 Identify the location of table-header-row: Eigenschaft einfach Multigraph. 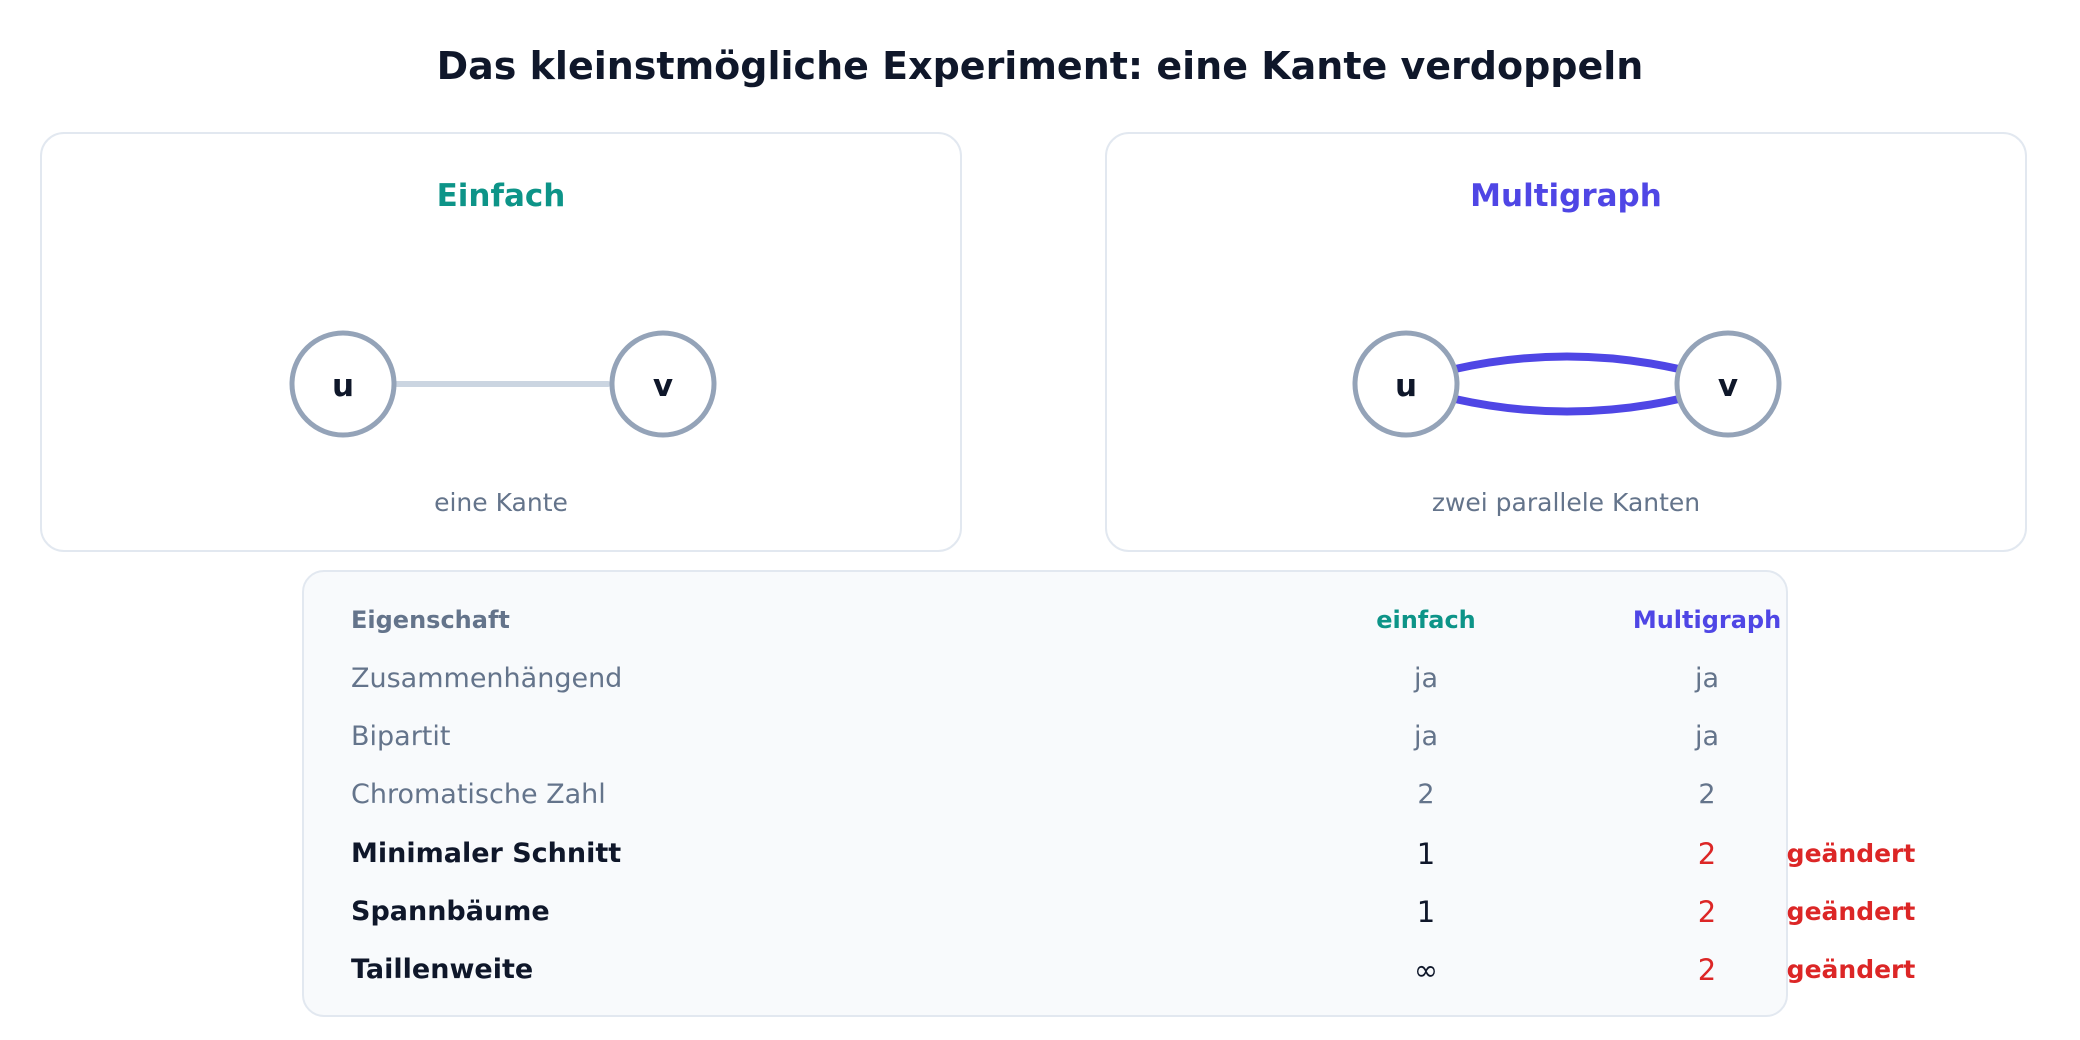
(1045, 620).